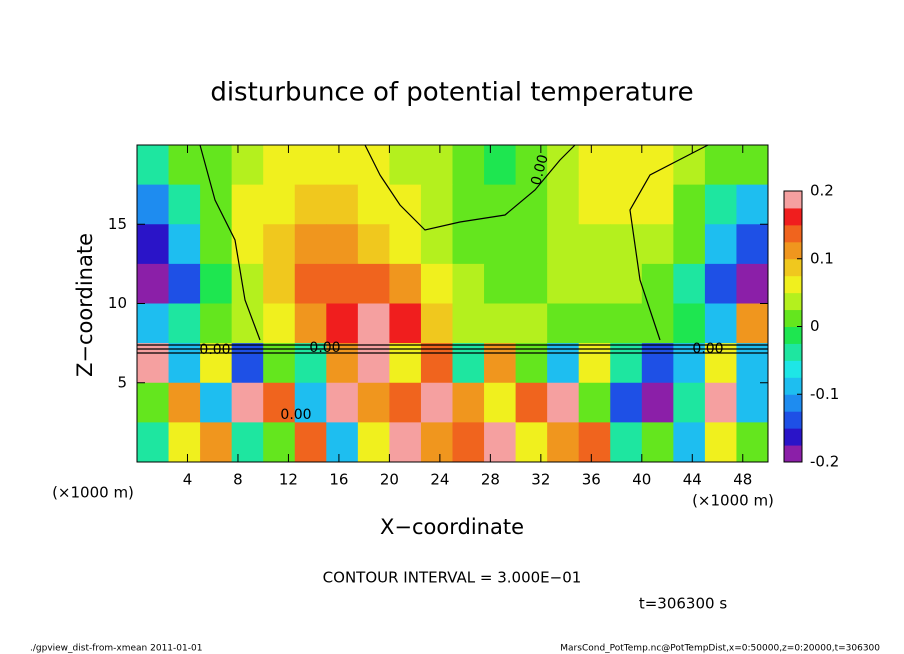  Describe the element at coordinates (122, 382) in the screenshot. I see `y-tick-label: 5` at that location.